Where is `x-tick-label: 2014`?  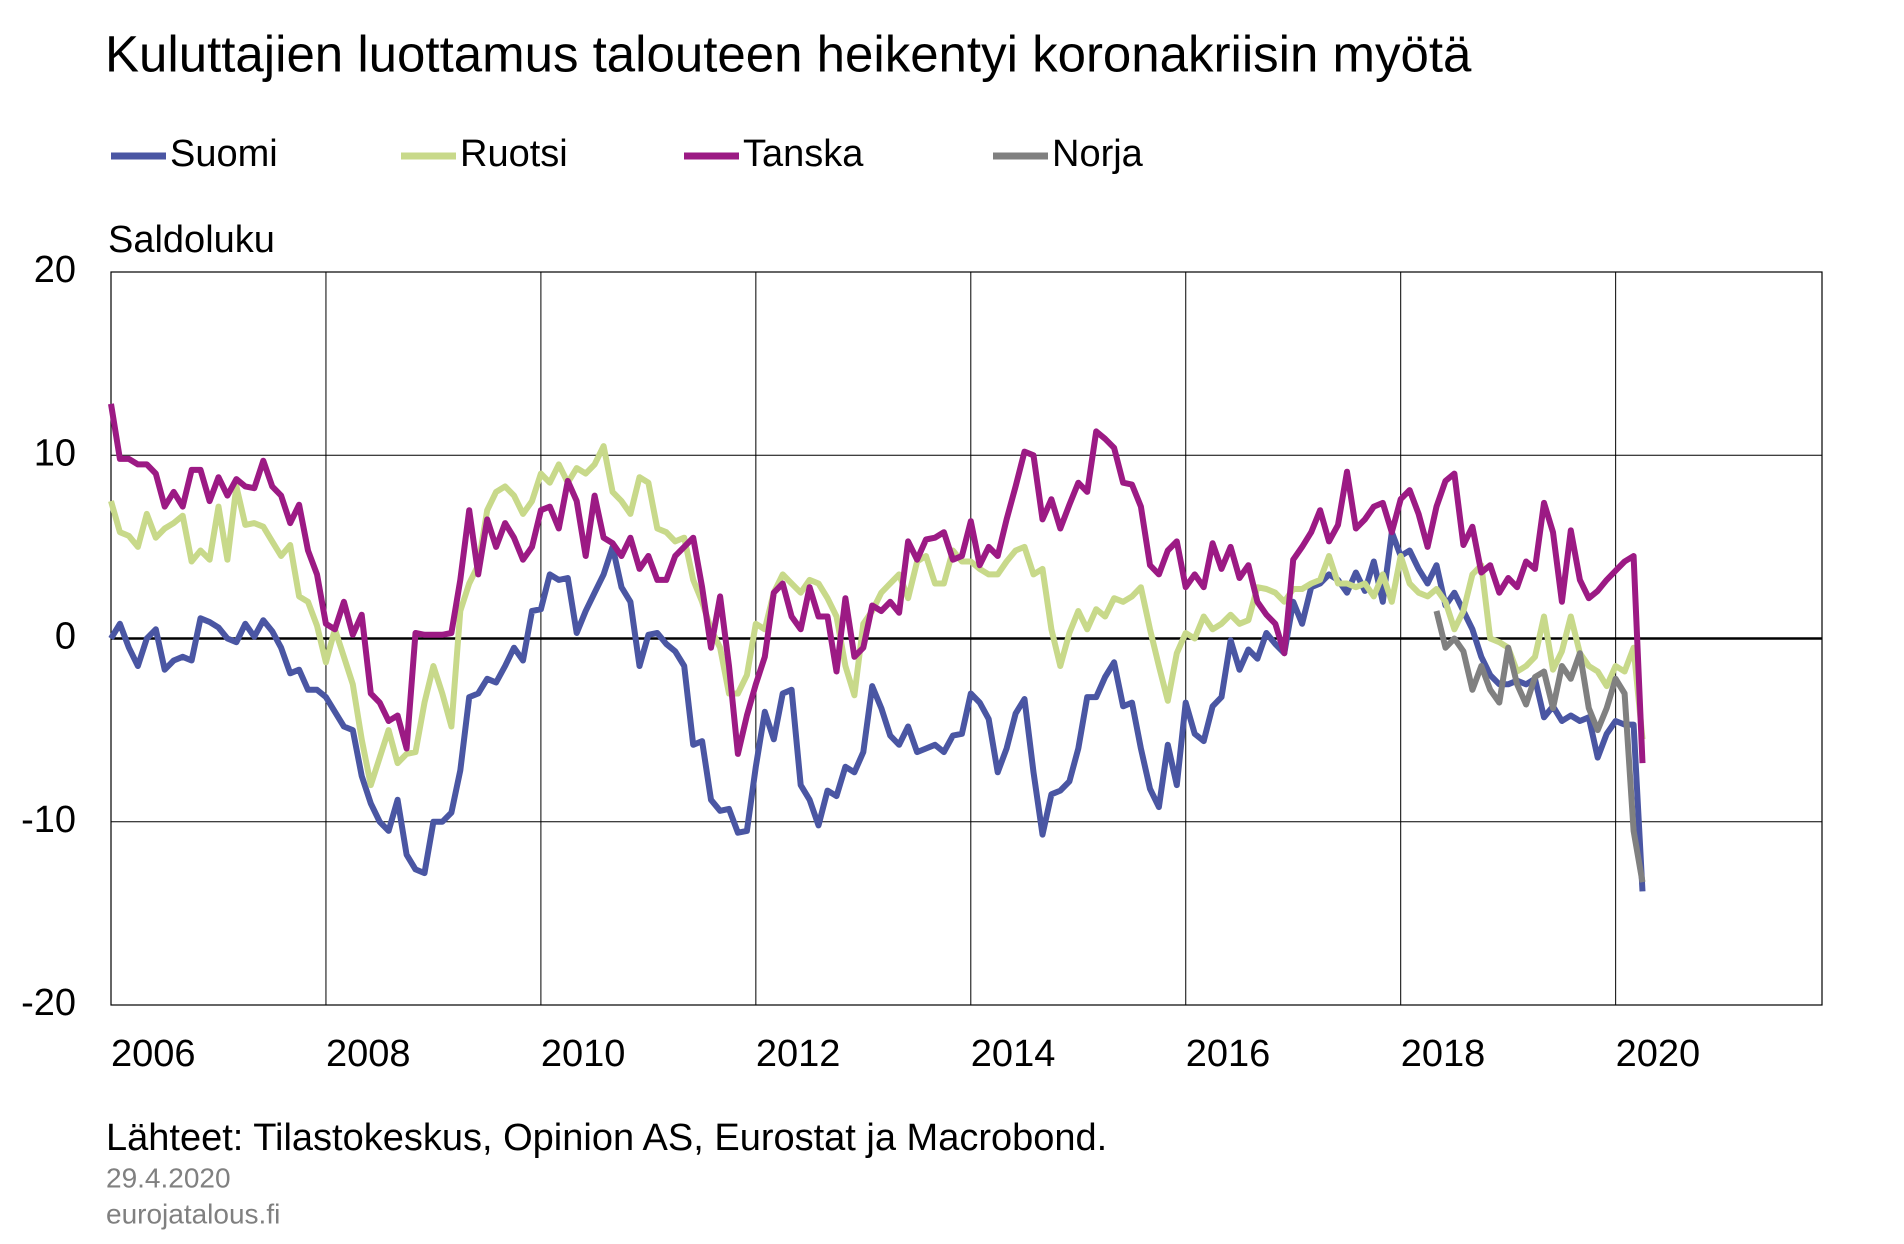
x-tick-label: 2014 is located at coordinates (1013, 1054).